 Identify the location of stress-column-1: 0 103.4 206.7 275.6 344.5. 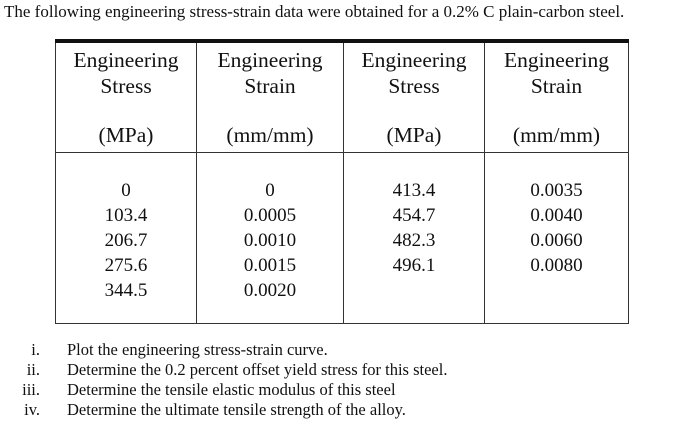
(126, 238).